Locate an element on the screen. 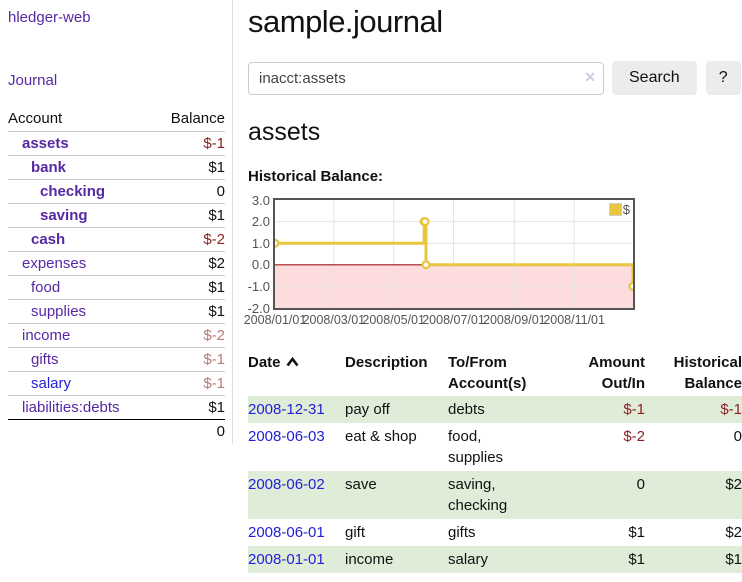  transaction-row: 2008-06-03 eat & shop food, supplies $-2 0 is located at coordinates (495, 447).